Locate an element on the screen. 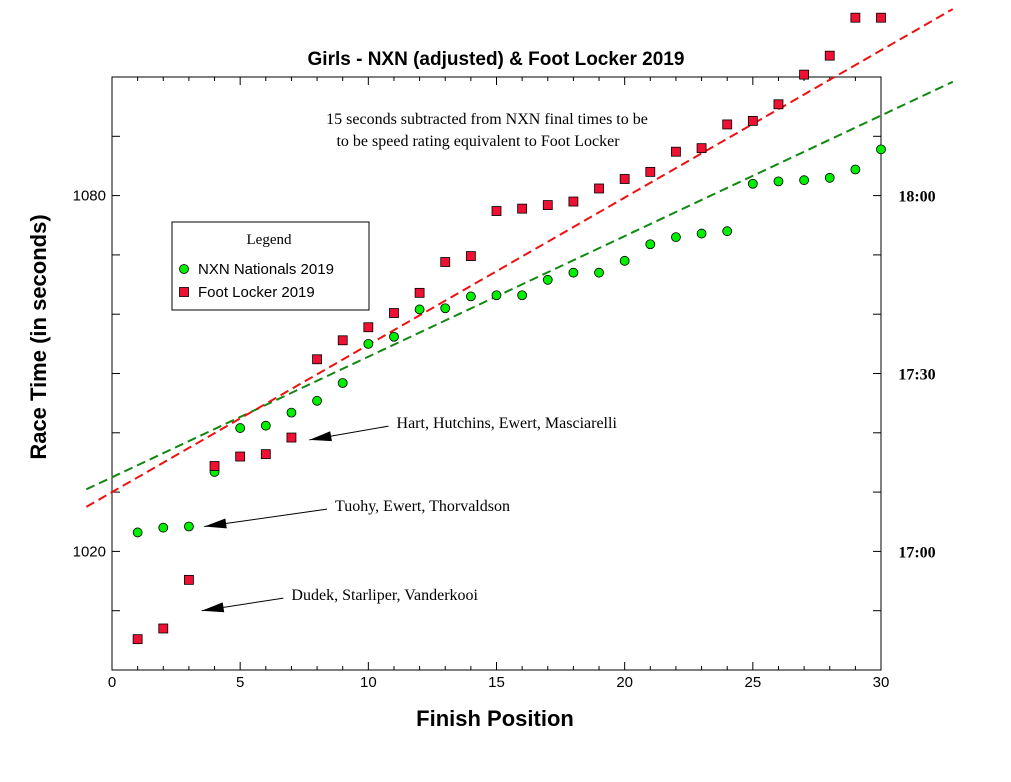  x-tick-label: 30 is located at coordinates (881, 682).